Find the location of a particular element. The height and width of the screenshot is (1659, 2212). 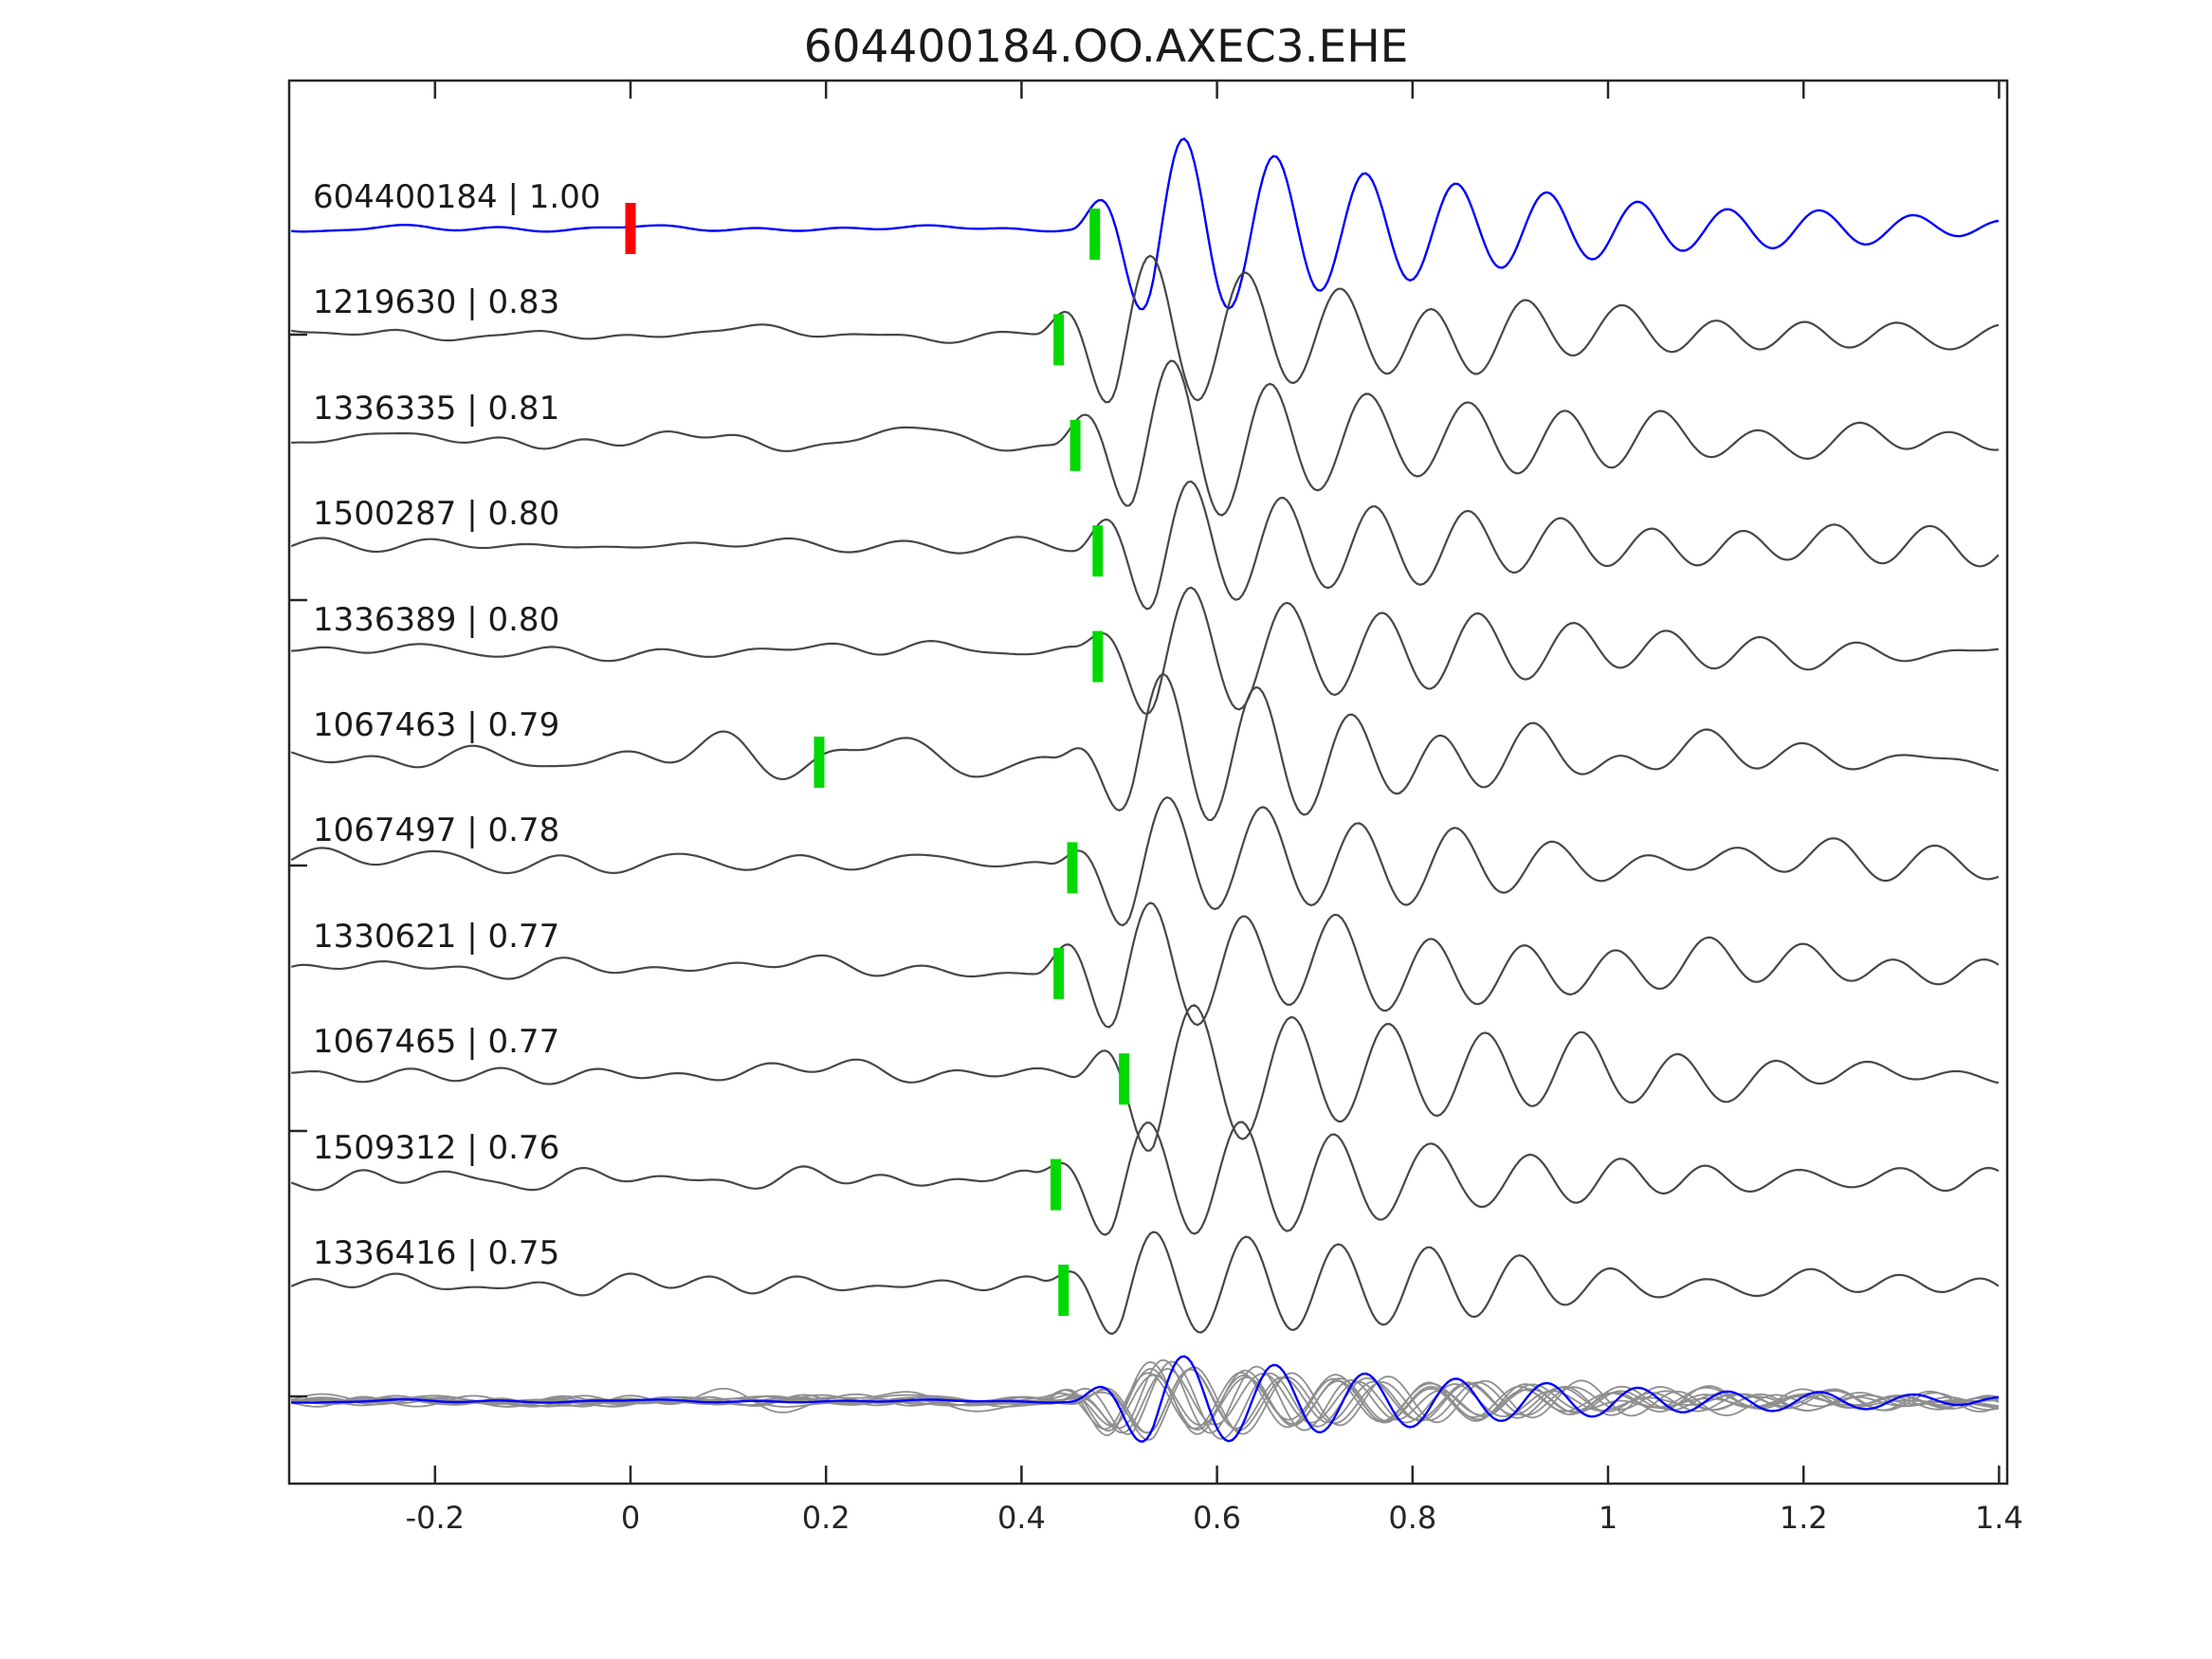

x-tick-label-0.8: 0.8 is located at coordinates (1412, 1518).